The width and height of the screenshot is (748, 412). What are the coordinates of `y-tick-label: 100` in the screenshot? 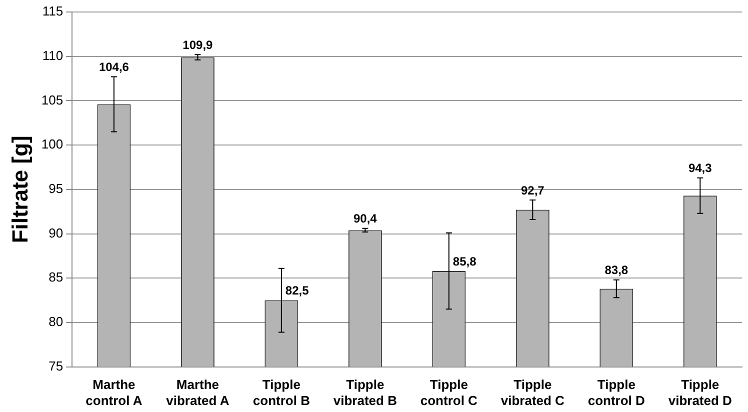 It's located at (52, 144).